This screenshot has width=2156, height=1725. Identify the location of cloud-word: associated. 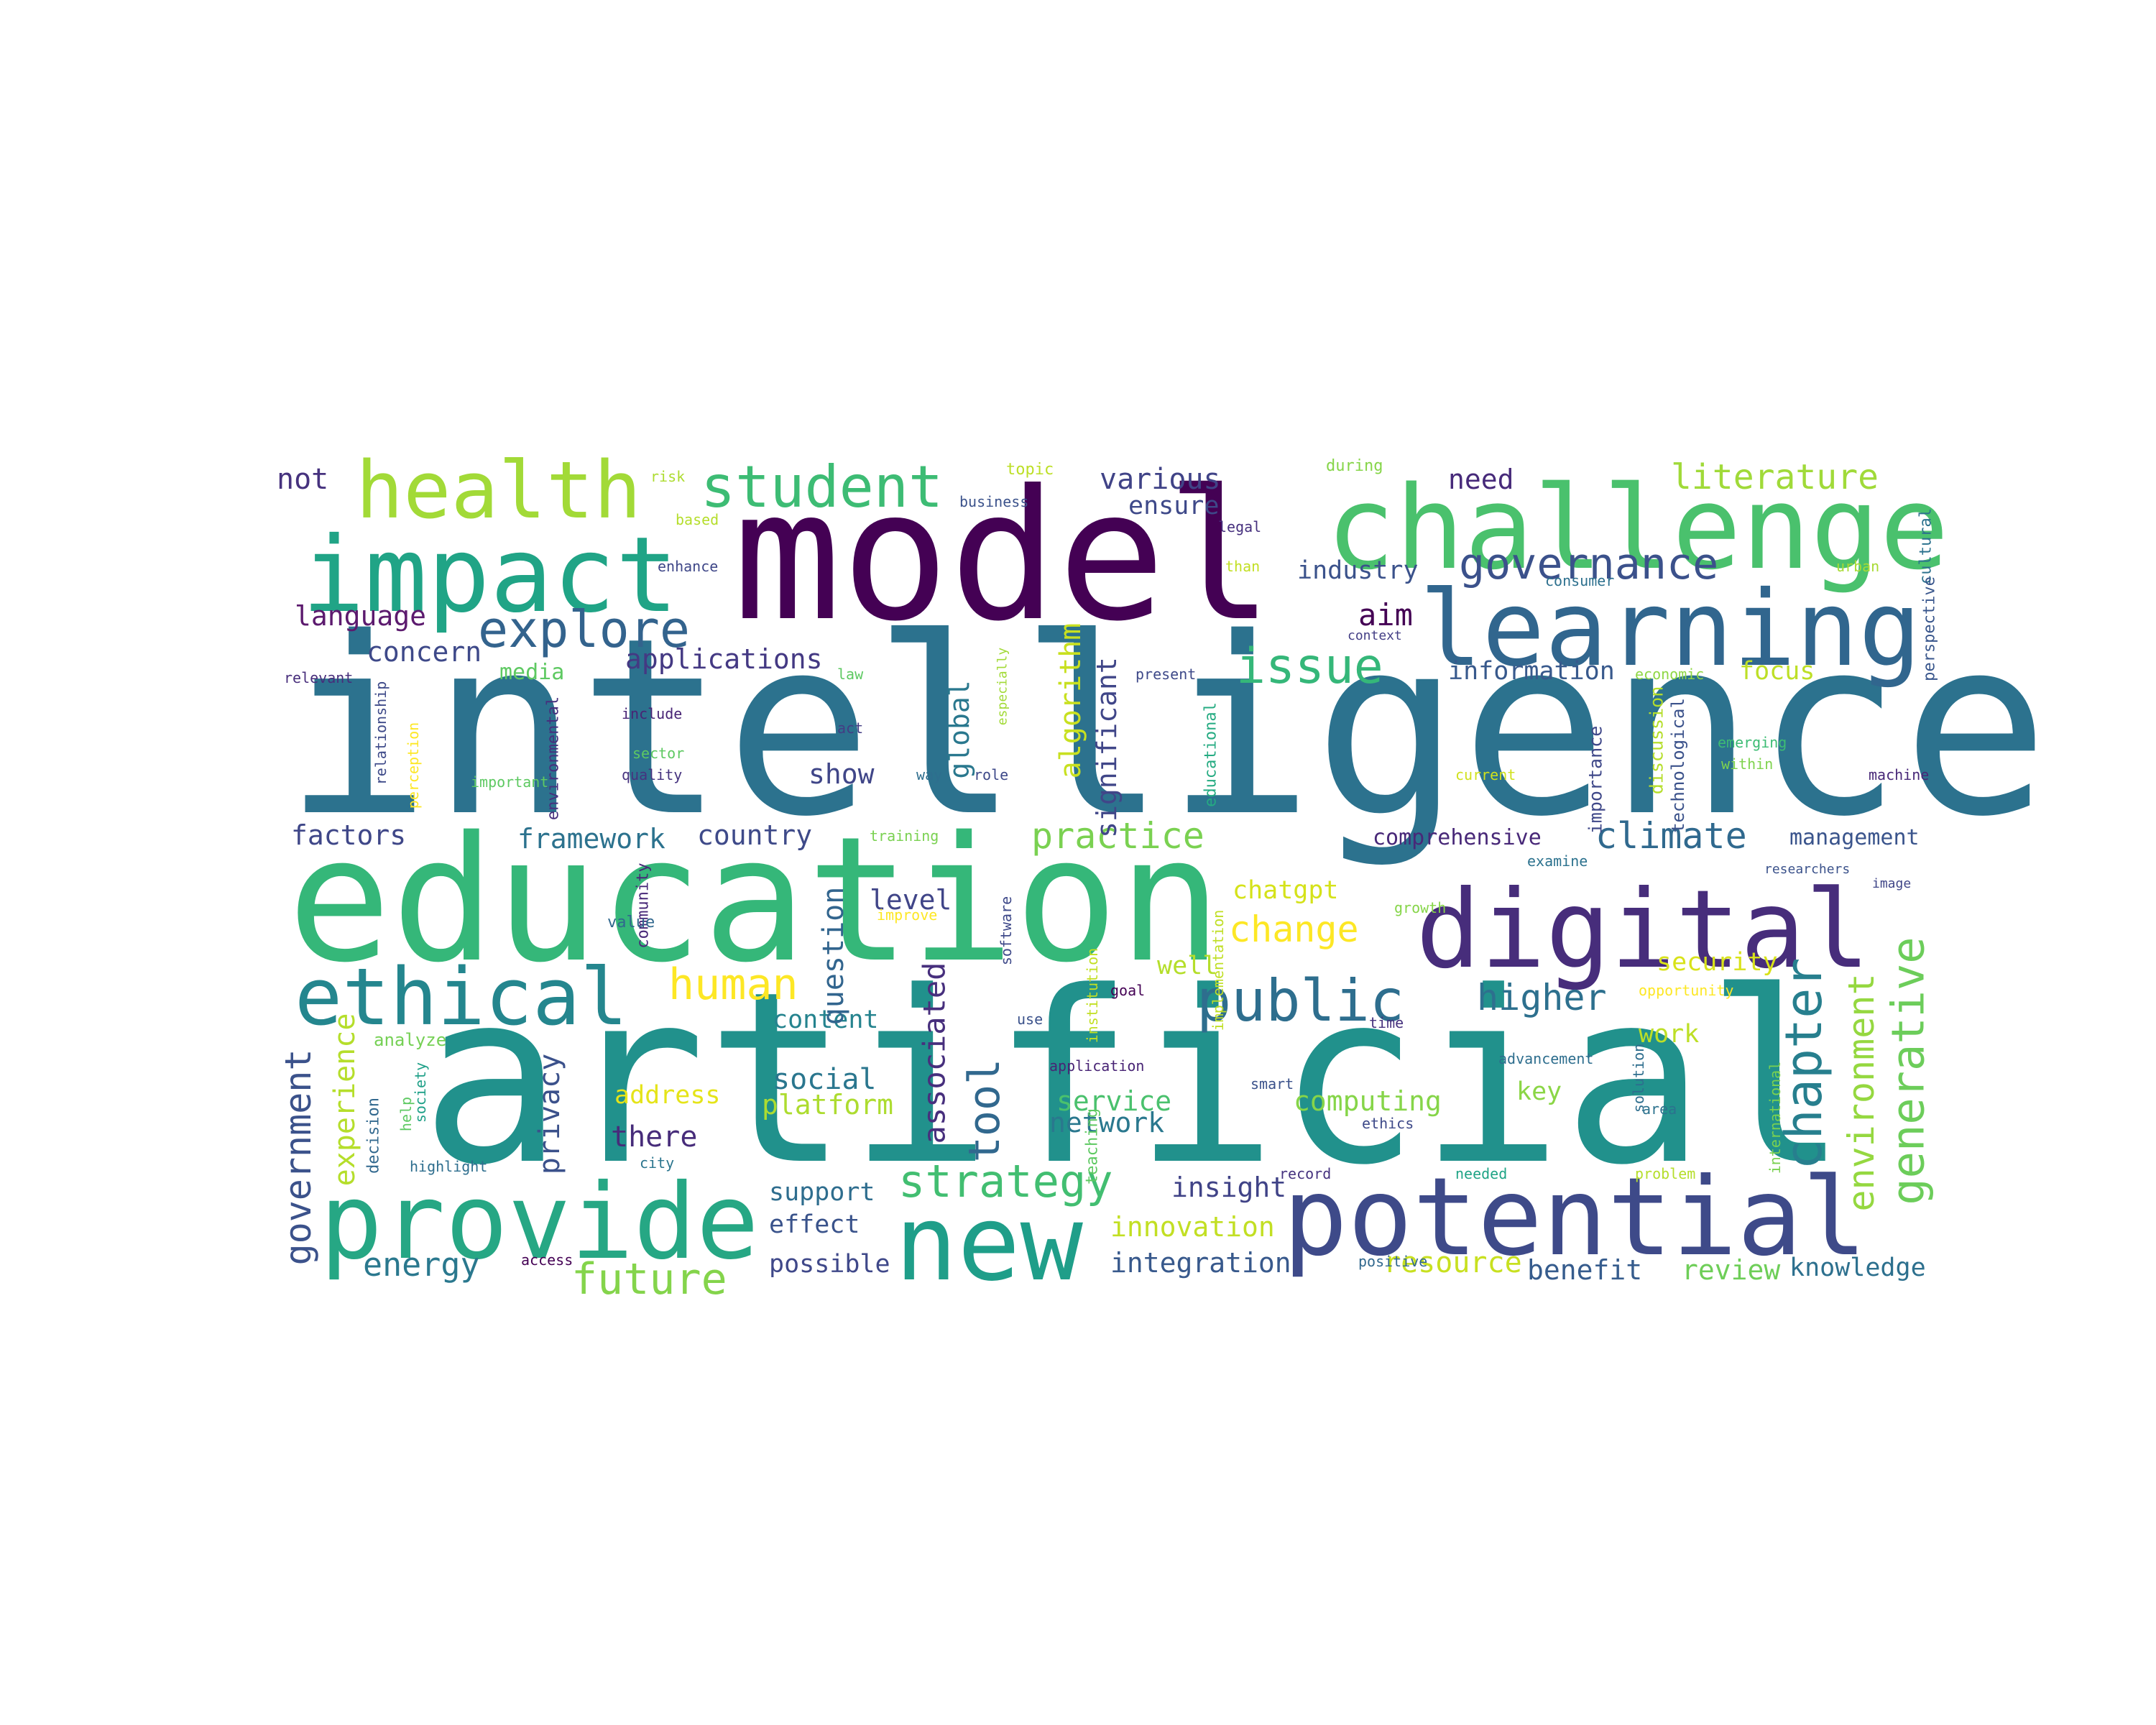
(934, 1053).